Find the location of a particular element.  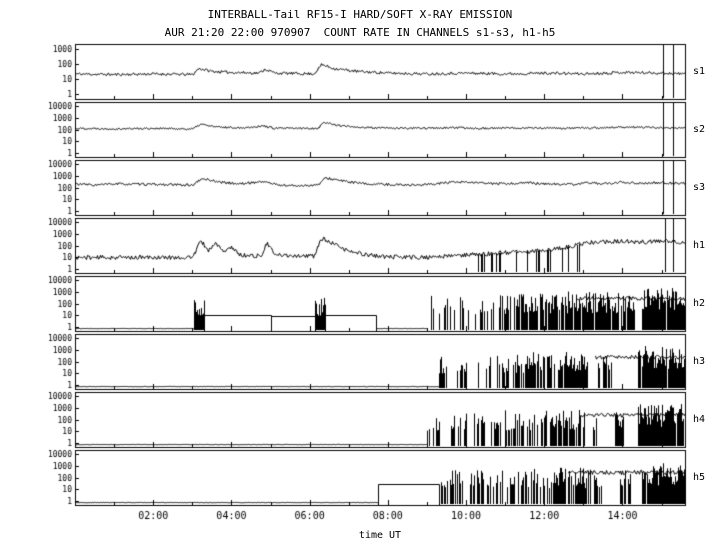

channel-label-s1: s1 is located at coordinates (699, 71).